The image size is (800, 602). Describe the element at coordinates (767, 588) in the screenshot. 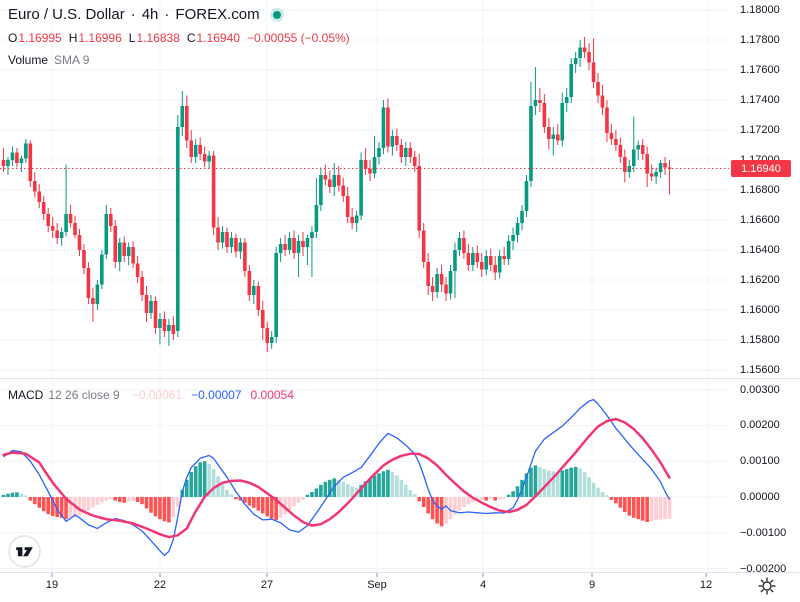

I see `settings-gear-icon` at that location.